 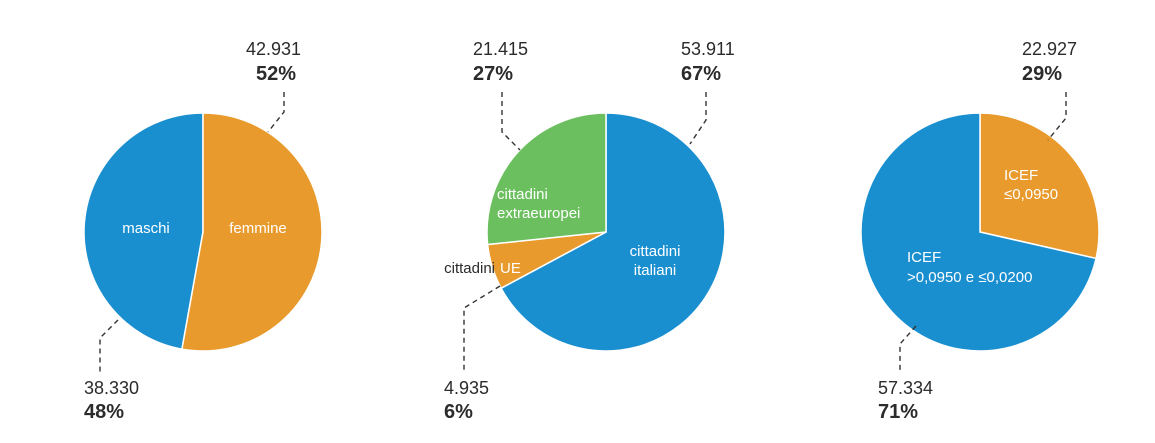 I want to click on percent-maschi: 48%, so click(x=104, y=412).